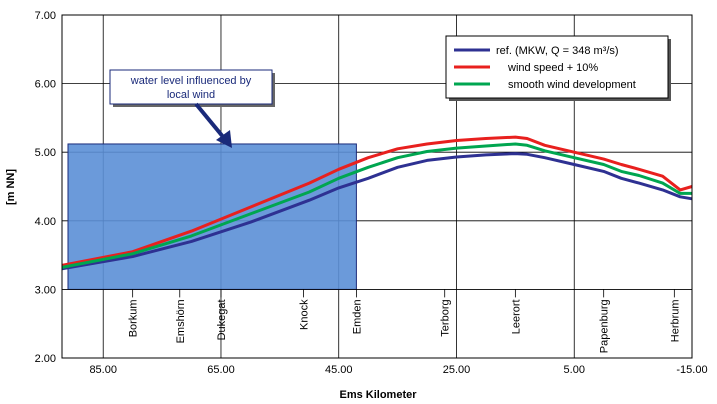 This screenshot has width=717, height=404. What do you see at coordinates (339, 370) in the screenshot?
I see `x-tick-label: 45.00` at bounding box center [339, 370].